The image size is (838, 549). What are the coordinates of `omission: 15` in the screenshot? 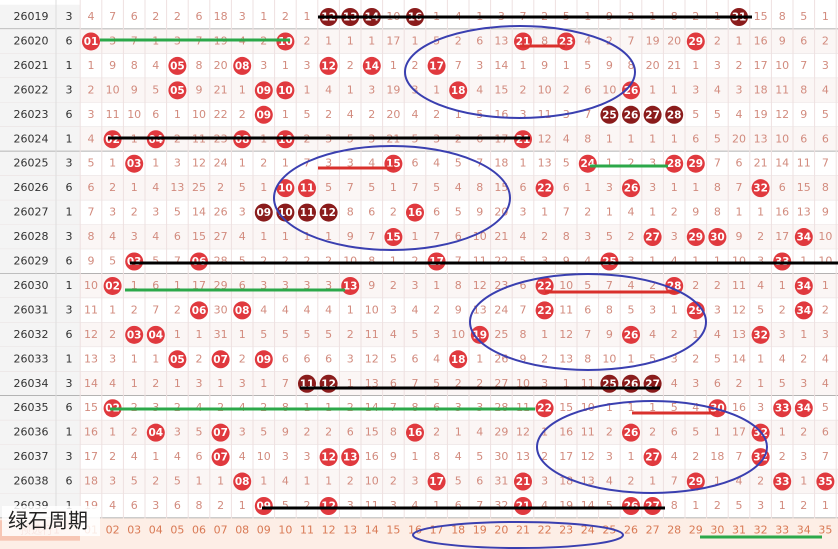 It's located at (804, 187).